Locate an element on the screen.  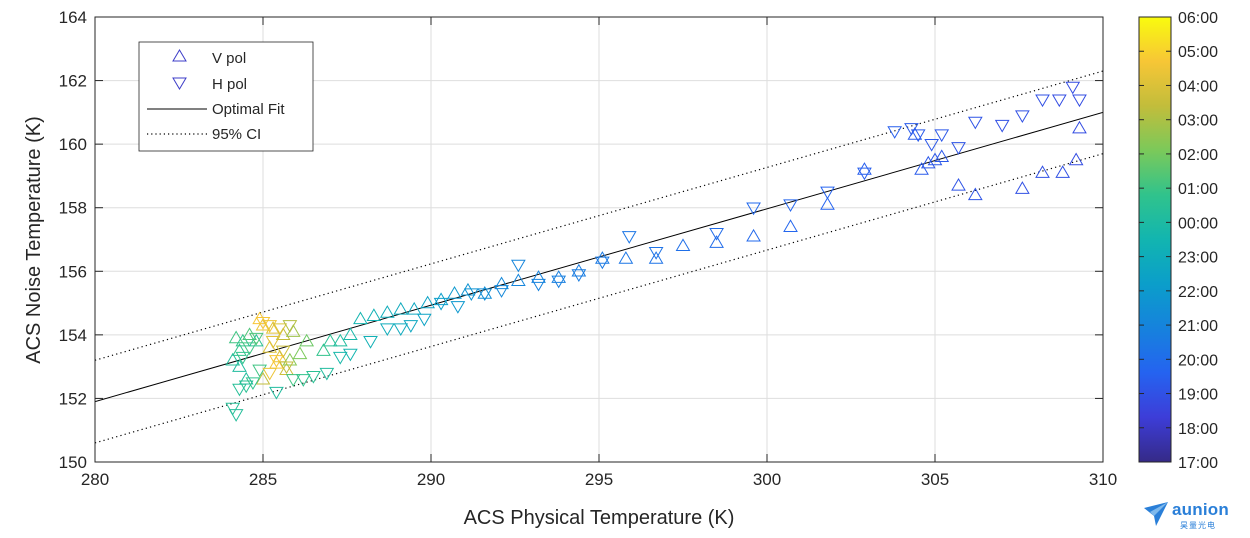
y-tick-label: 158 is located at coordinates (73, 208).